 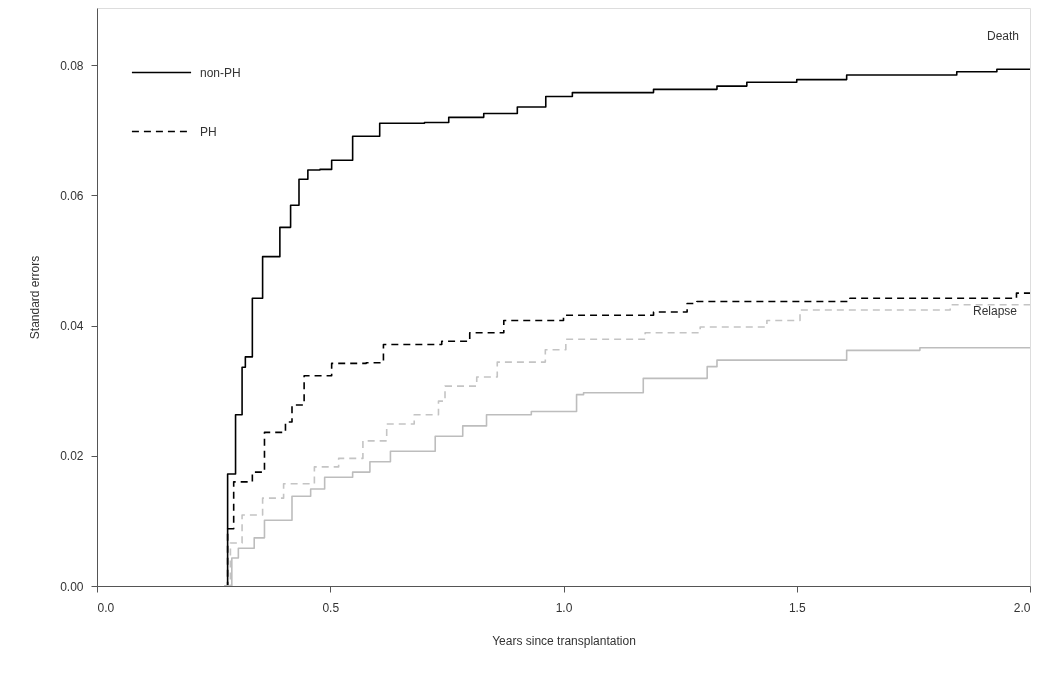 I want to click on x-tick-label: 2.0, so click(x=1022, y=607).